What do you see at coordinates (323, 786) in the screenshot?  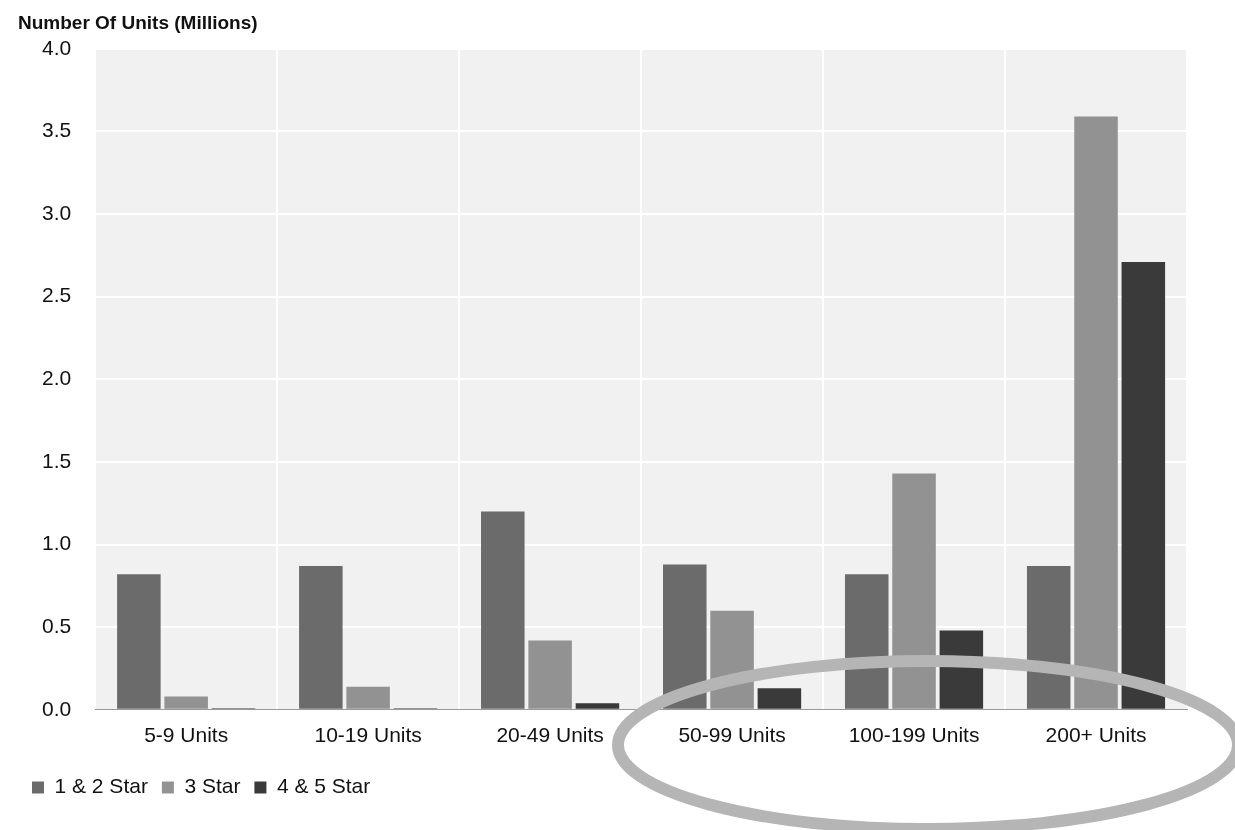 I see `legend-label: 4 & 5 Star` at bounding box center [323, 786].